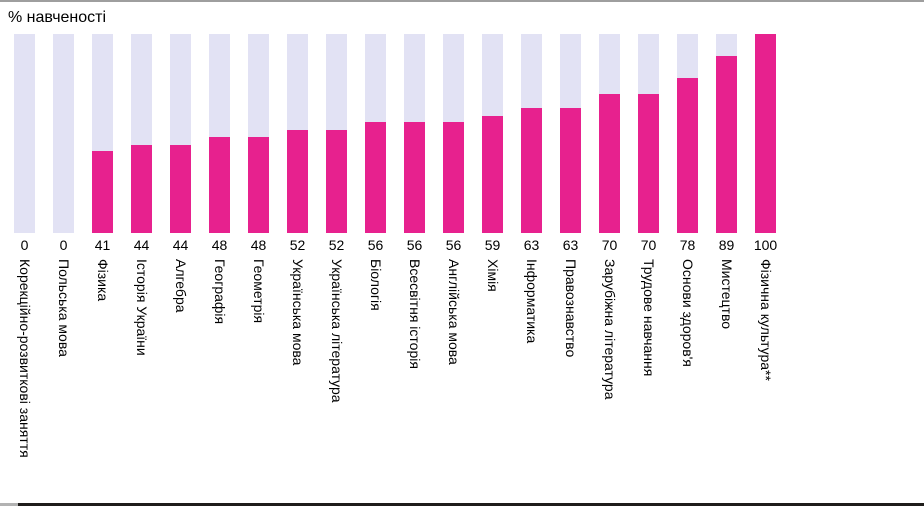 This screenshot has height=508, width=924. Describe the element at coordinates (492, 245) in the screenshot. I see `bar-value-label: 59` at that location.